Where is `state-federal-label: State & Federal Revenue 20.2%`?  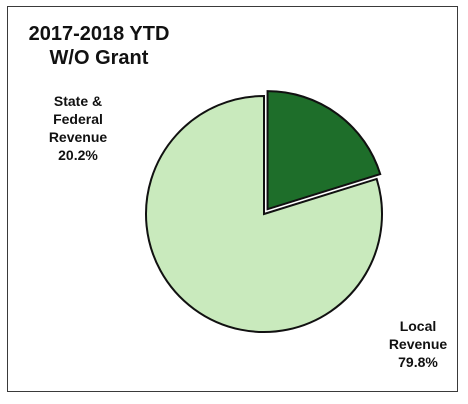 state-federal-label: State & Federal Revenue 20.2% is located at coordinates (78, 128).